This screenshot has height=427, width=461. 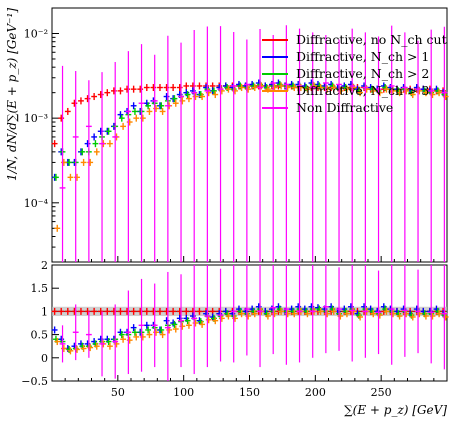 I want to click on legend-label: Non Diffractive, so click(x=344, y=107).